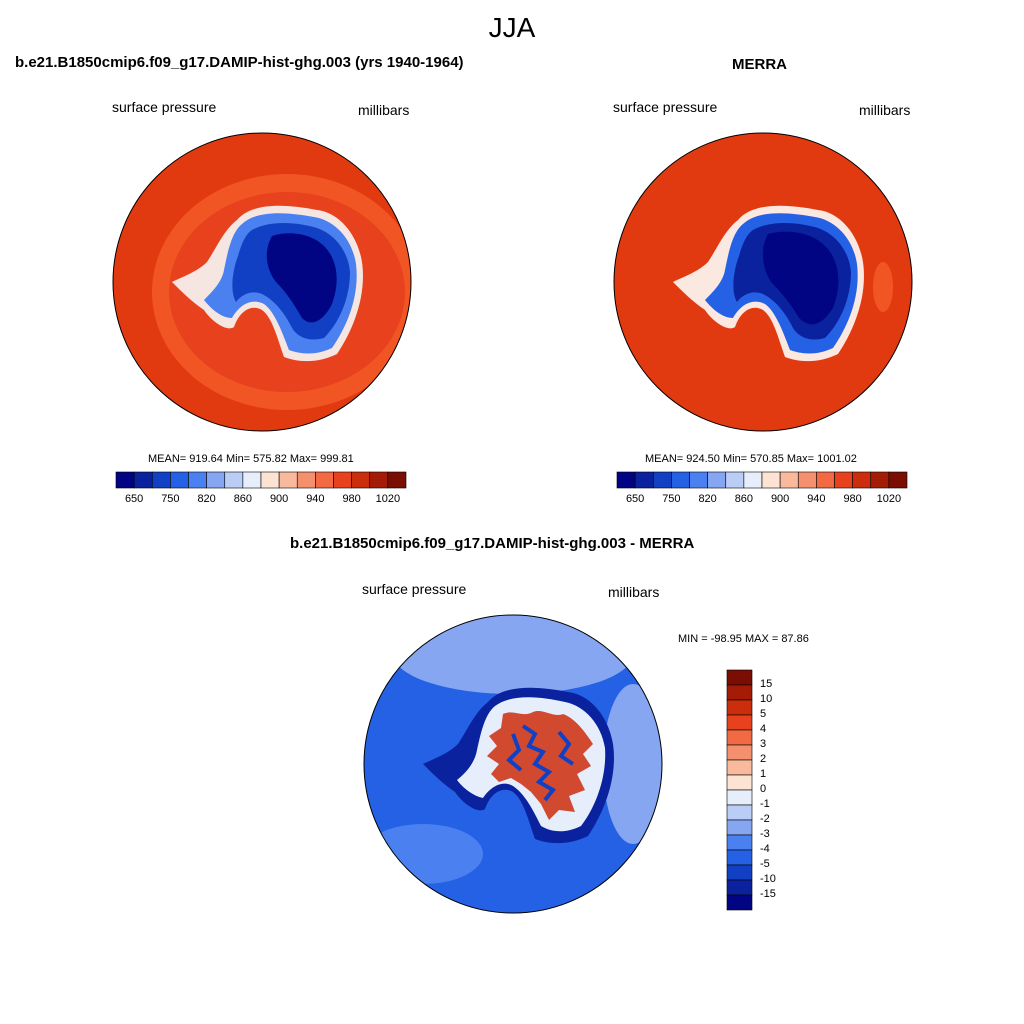 This screenshot has width=1024, height=1024. Describe the element at coordinates (768, 894) in the screenshot. I see `panel-3-colorbar-tick-label: -15` at that location.